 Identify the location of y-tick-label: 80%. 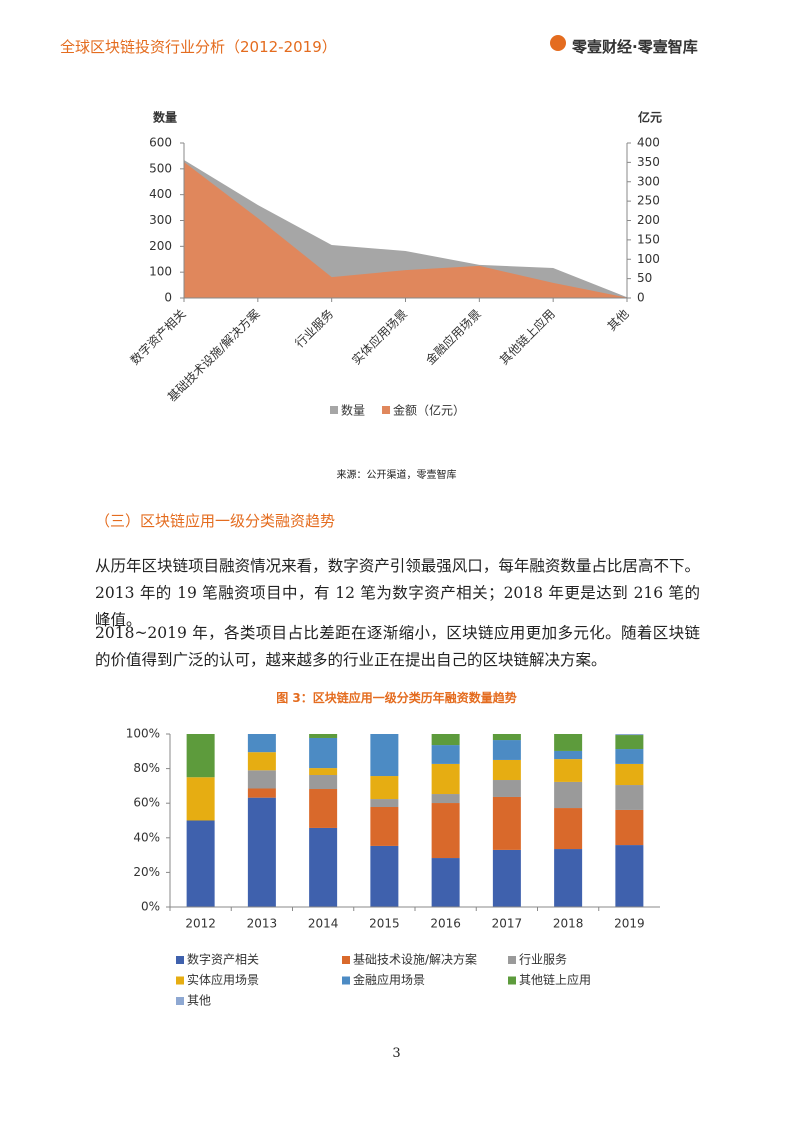
(146, 768).